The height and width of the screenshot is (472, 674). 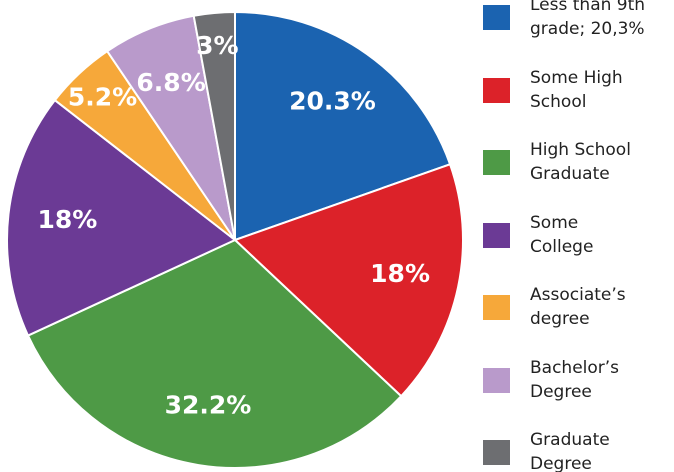 What do you see at coordinates (578, 307) in the screenshot?
I see `legend-label: Associate’s degree` at bounding box center [578, 307].